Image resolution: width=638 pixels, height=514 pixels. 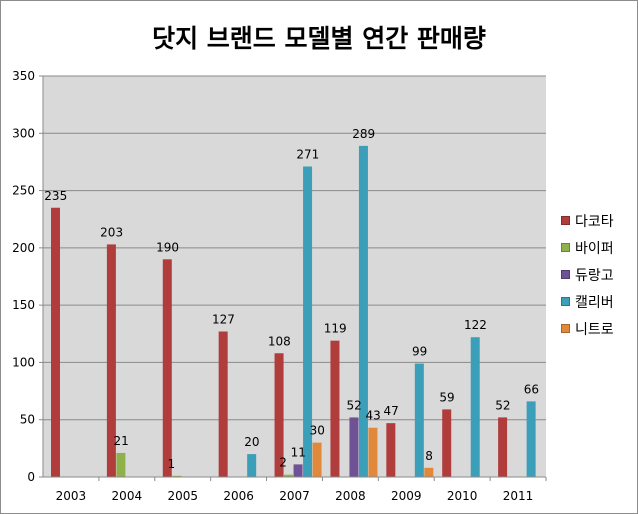 I want to click on bar-2005-바이퍼, so click(x=177, y=476).